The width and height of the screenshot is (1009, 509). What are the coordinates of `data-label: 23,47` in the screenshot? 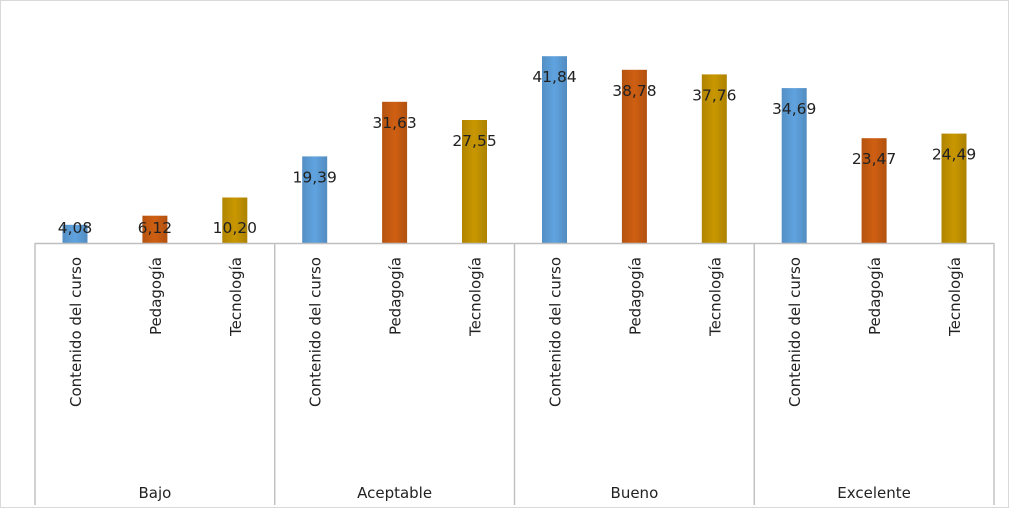 It's located at (874, 159).